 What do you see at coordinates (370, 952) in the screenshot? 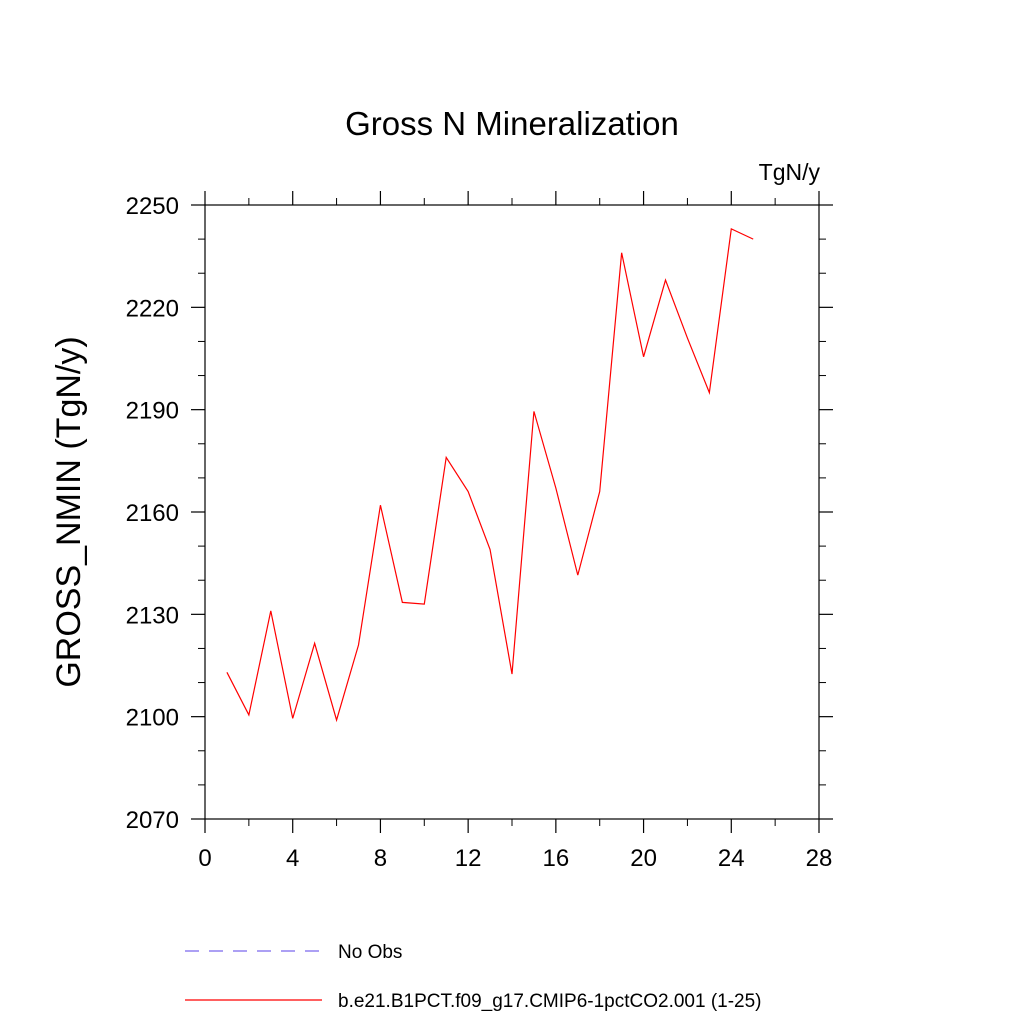
I see `legend-entry: No Obs` at bounding box center [370, 952].